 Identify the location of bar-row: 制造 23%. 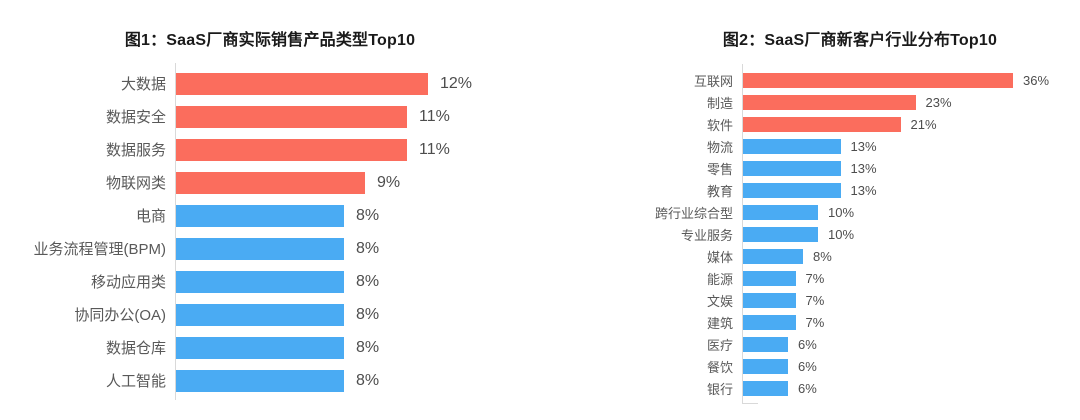
(810, 102).